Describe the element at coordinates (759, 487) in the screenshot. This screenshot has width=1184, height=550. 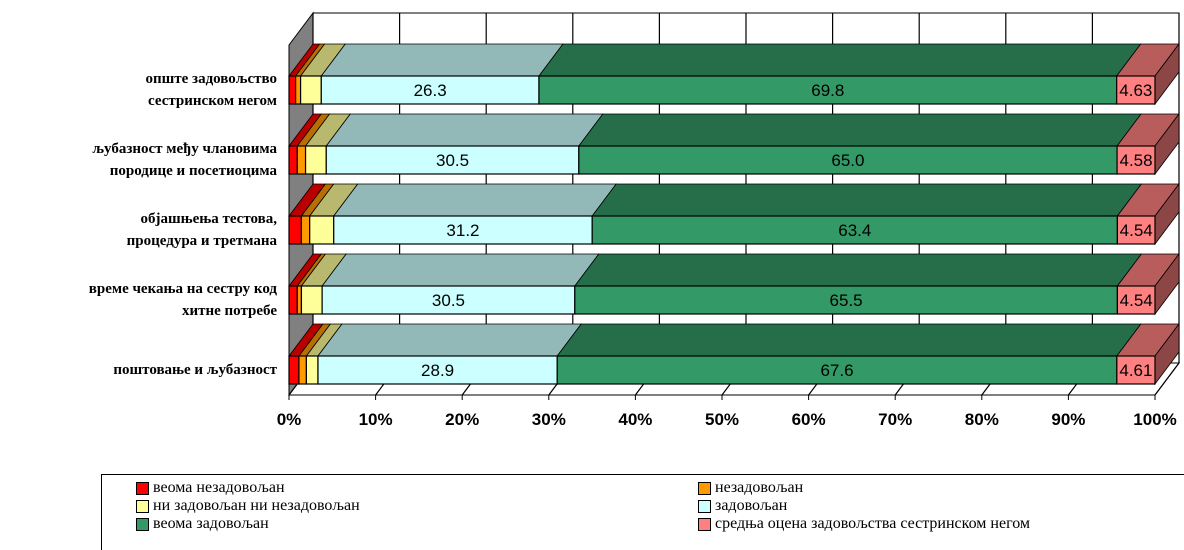
I see `legend-label-dissatisfied: незадовољан` at that location.